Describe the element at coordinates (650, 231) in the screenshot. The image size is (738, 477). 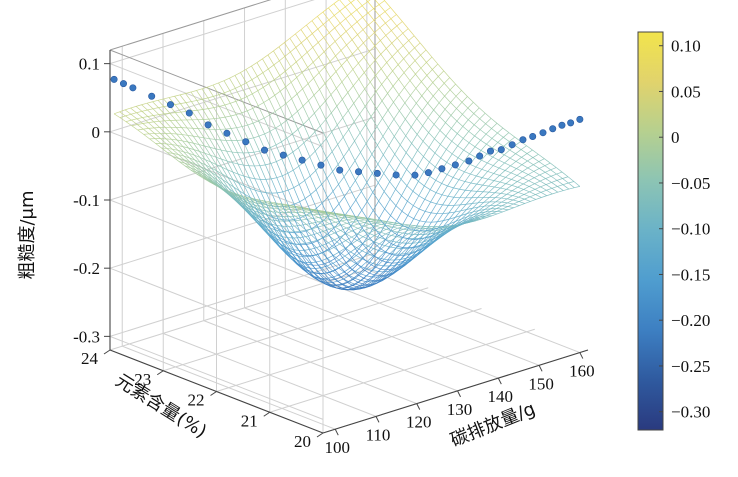
I see `colorbar` at that location.